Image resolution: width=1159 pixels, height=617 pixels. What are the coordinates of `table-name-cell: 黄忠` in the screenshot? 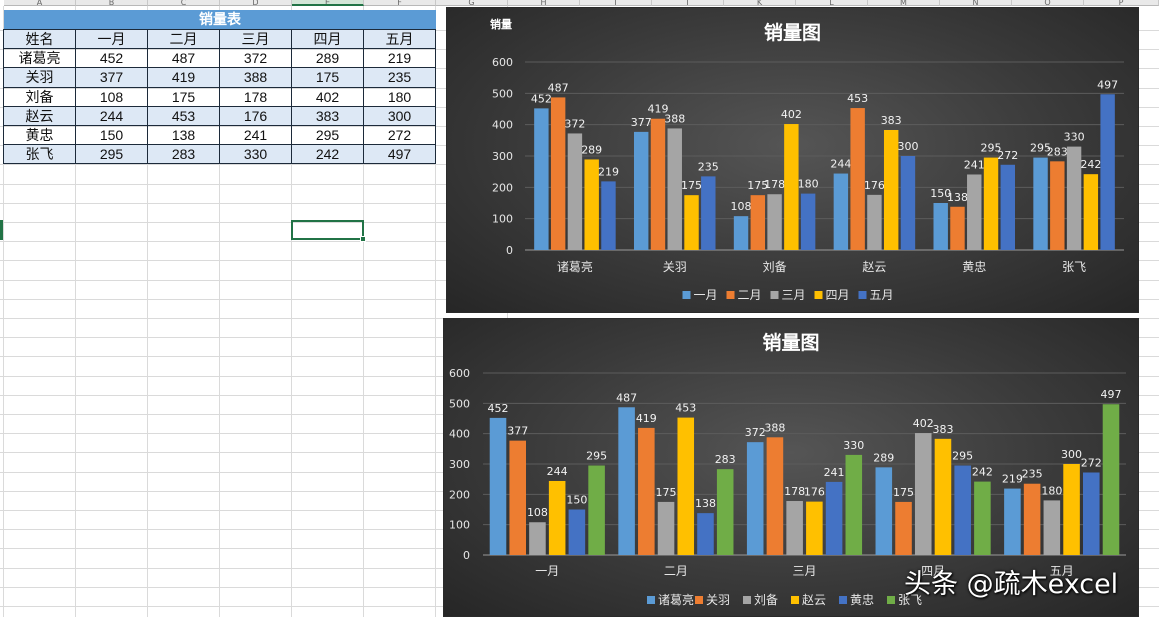 It's located at (40, 136).